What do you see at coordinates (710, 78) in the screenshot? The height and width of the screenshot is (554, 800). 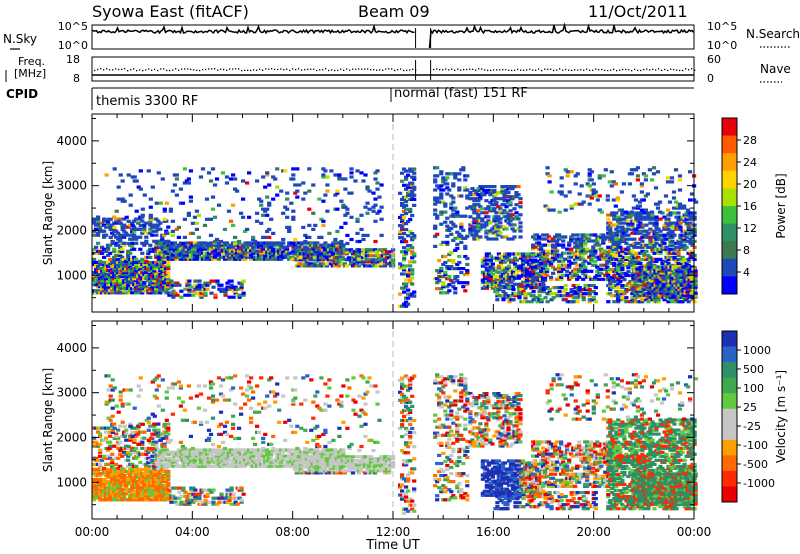 I see `nave-tick-bottom: 0` at bounding box center [710, 78].